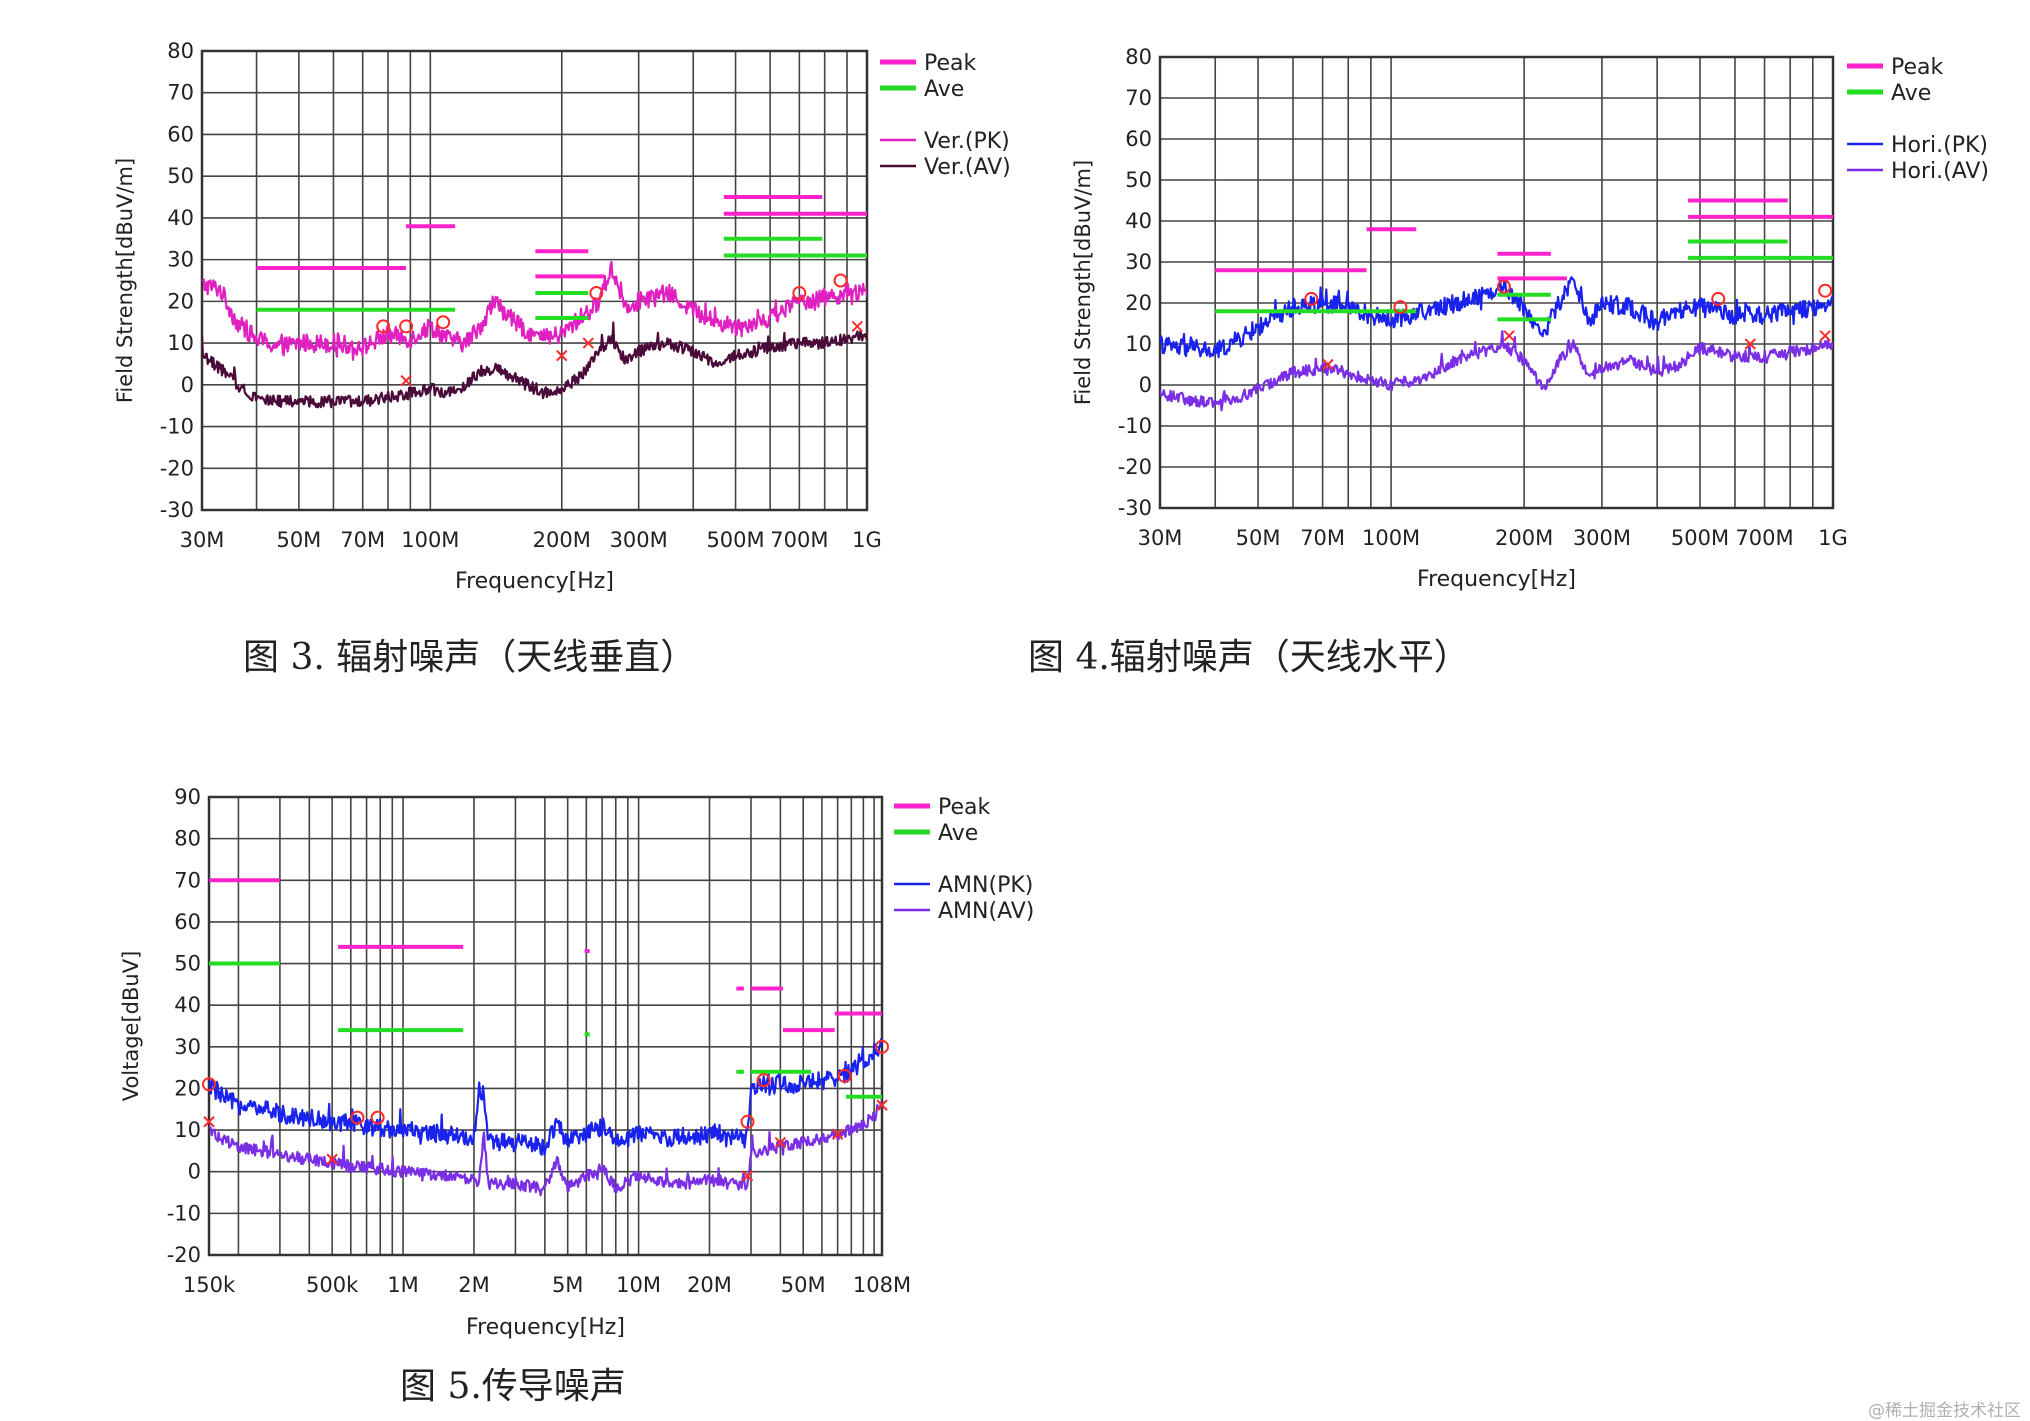 The image size is (2030, 1421). What do you see at coordinates (735, 540) in the screenshot?
I see `x-tick-label: 500M` at bounding box center [735, 540].